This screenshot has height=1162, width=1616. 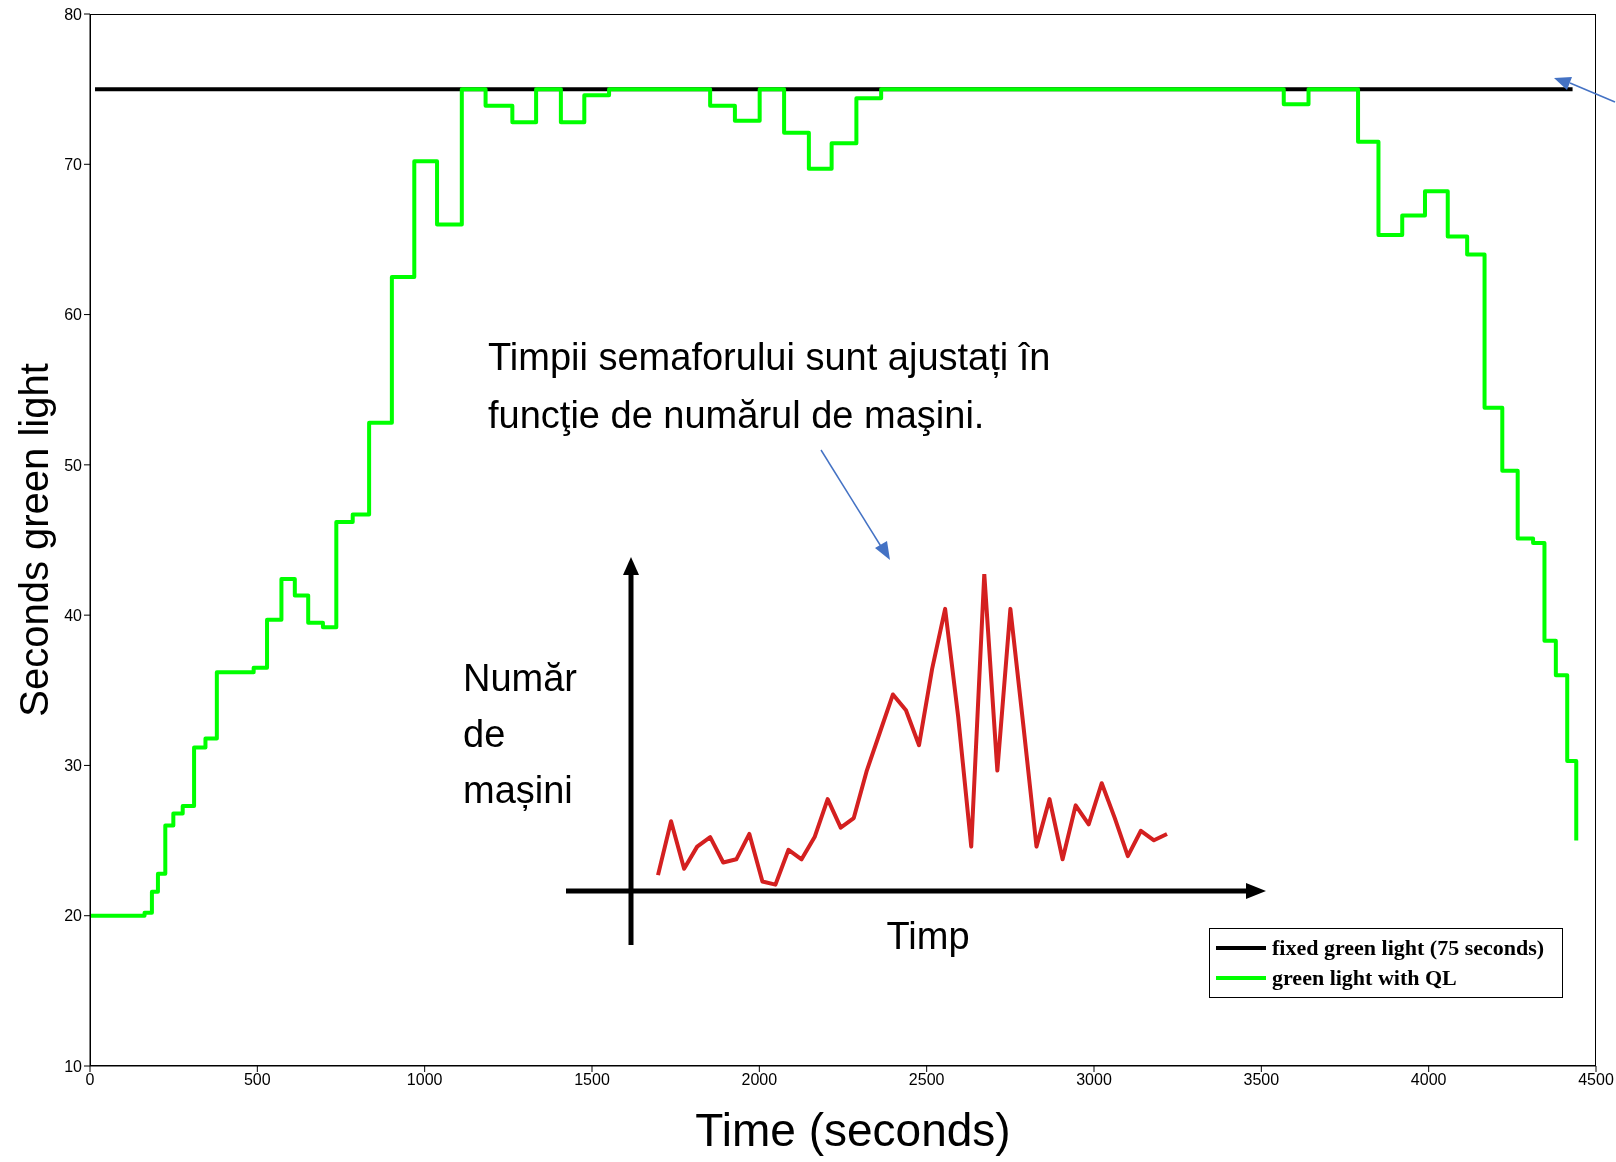 What do you see at coordinates (592, 1080) in the screenshot?
I see `x-tick-label: 1500` at bounding box center [592, 1080].